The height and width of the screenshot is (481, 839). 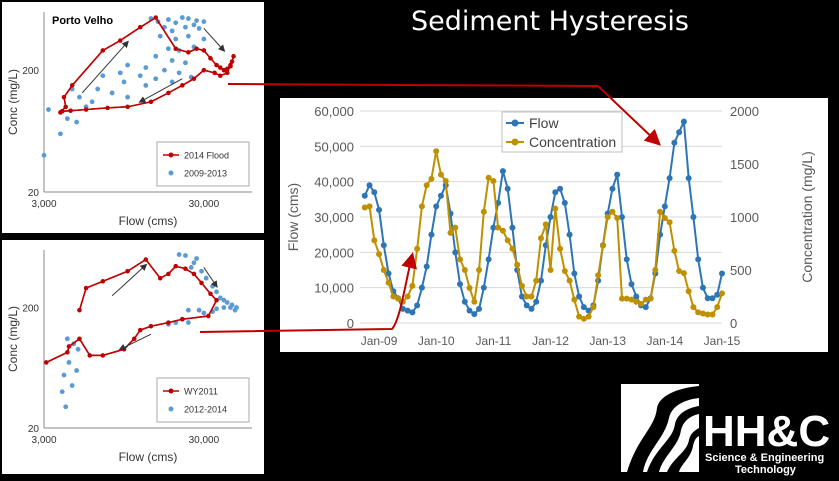 What do you see at coordinates (334, 288) in the screenshot?
I see `y-left-tick-label: 10,000` at bounding box center [334, 288].